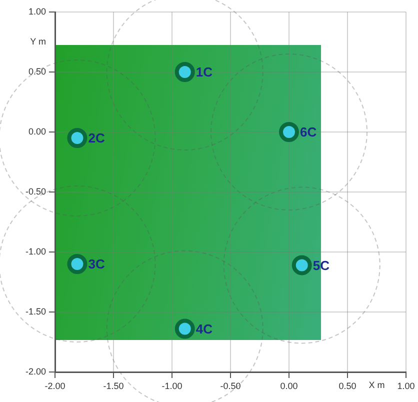 The image size is (418, 402). What do you see at coordinates (35, 251) in the screenshot?
I see `y-tick-label: -1.00` at bounding box center [35, 251].